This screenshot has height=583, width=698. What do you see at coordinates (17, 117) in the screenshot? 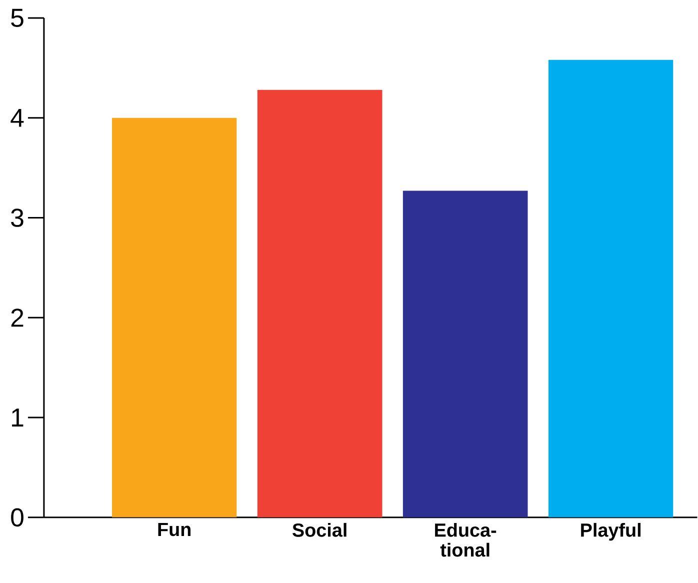
I see `y-tick-label: 4` at bounding box center [17, 117].